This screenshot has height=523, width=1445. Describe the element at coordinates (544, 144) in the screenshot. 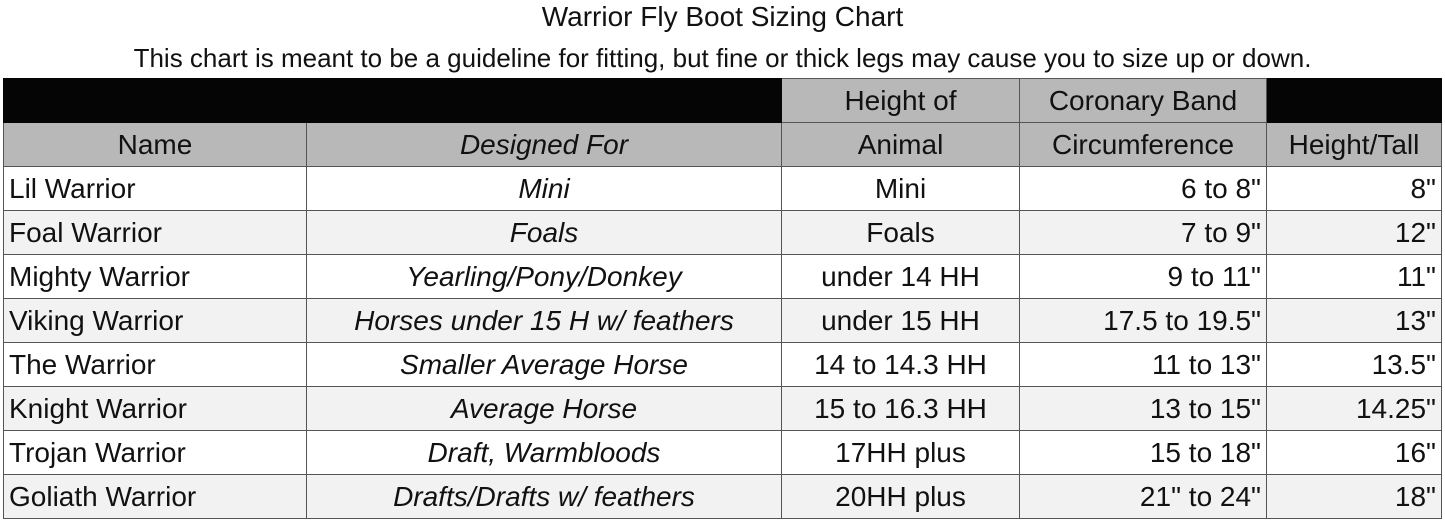

I see `header-designed-for: Designed For` at that location.